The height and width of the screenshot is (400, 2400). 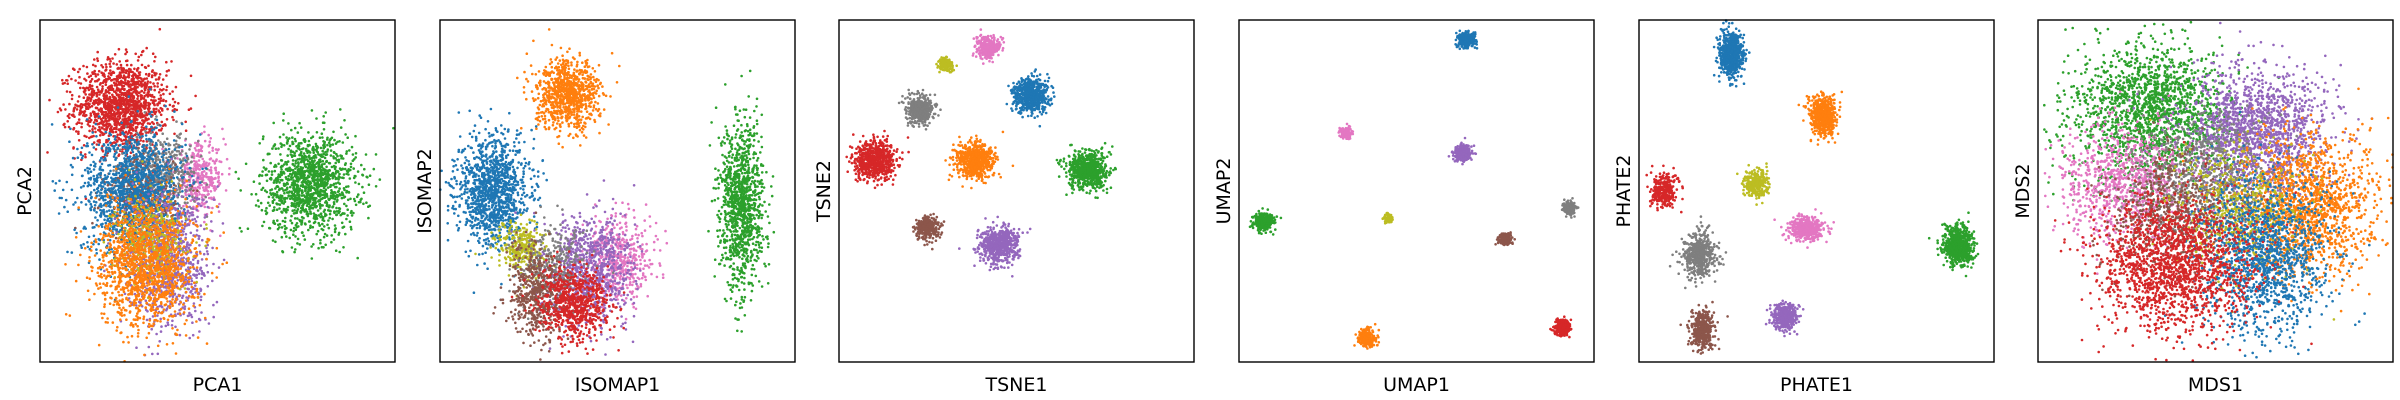 I want to click on tsne-panel: TSNE1 TSNE2, so click(x=1003, y=208).